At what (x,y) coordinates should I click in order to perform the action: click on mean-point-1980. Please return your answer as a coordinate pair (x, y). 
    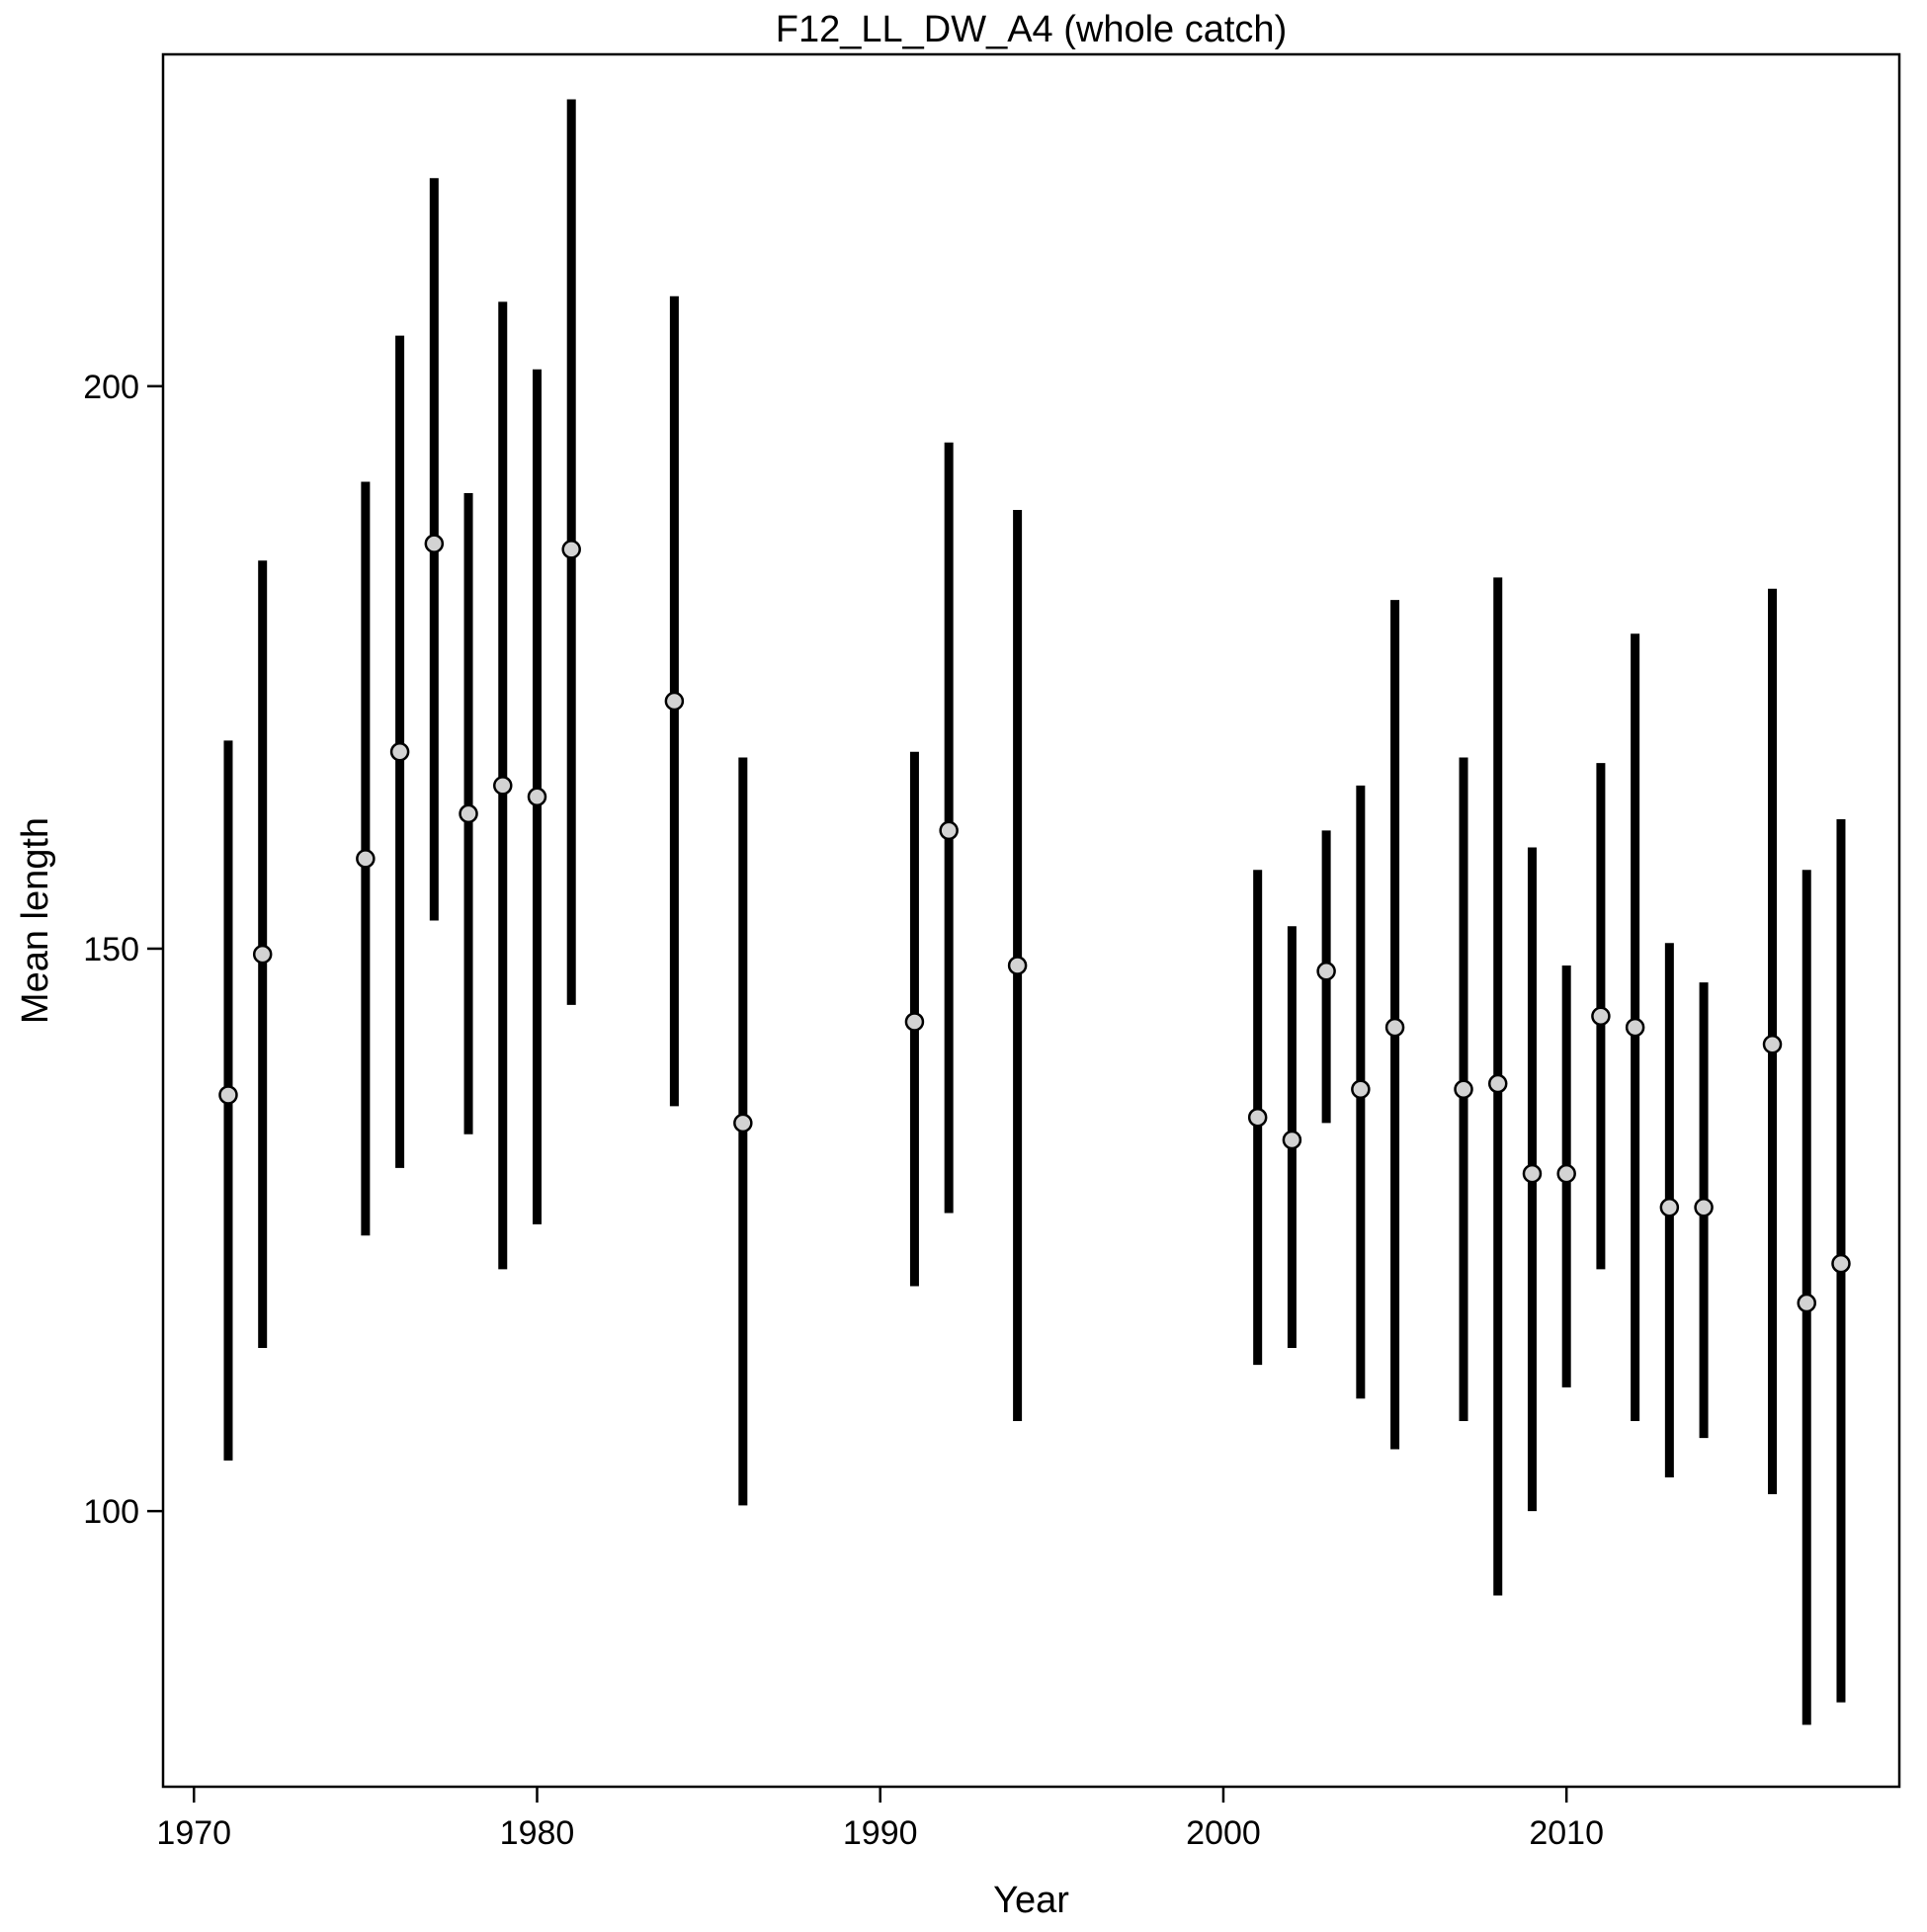
    Looking at the image, I should click on (537, 797).